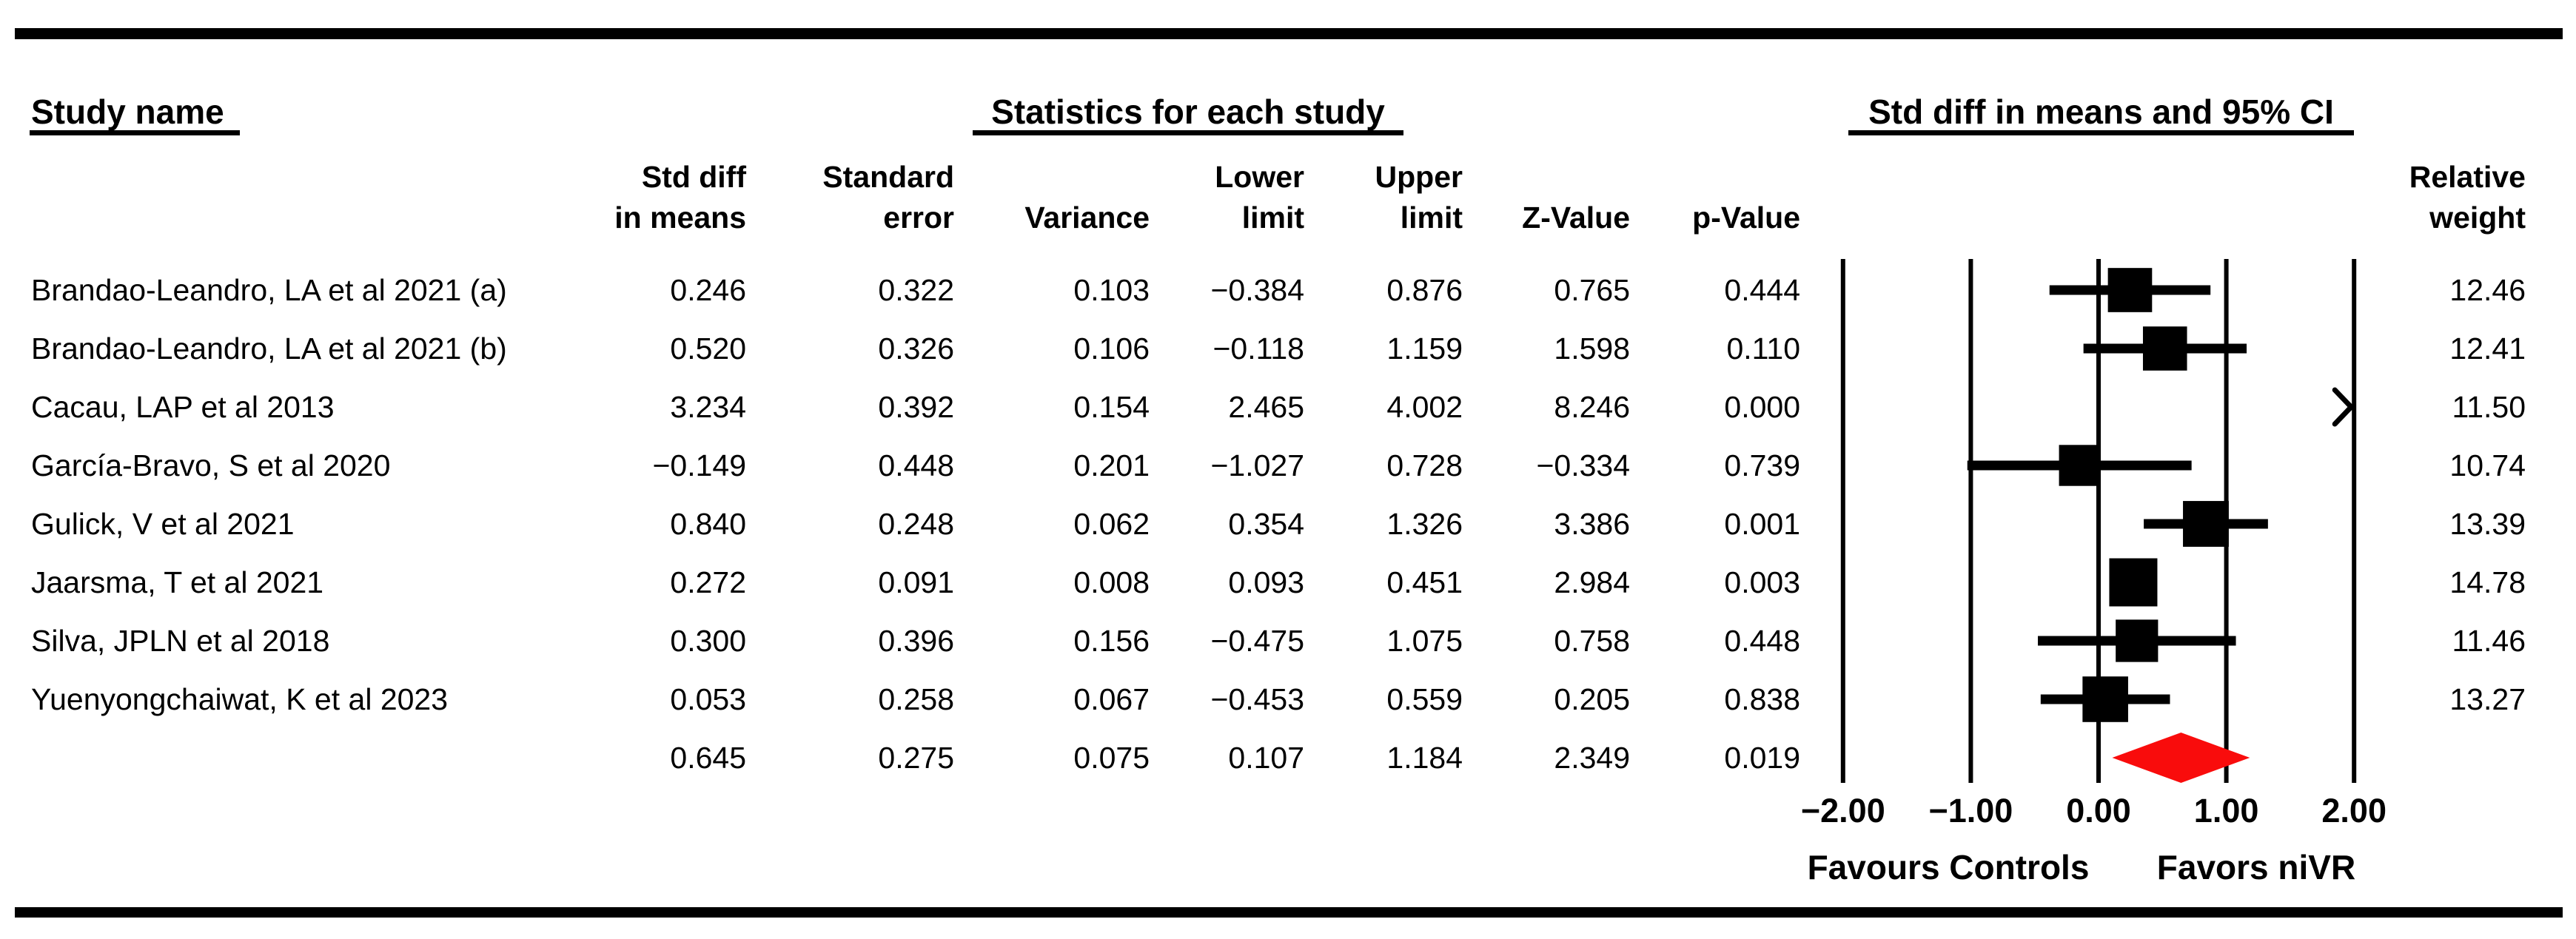 This screenshot has height=939, width=2576. I want to click on cell-value: 0.451, so click(1424, 582).